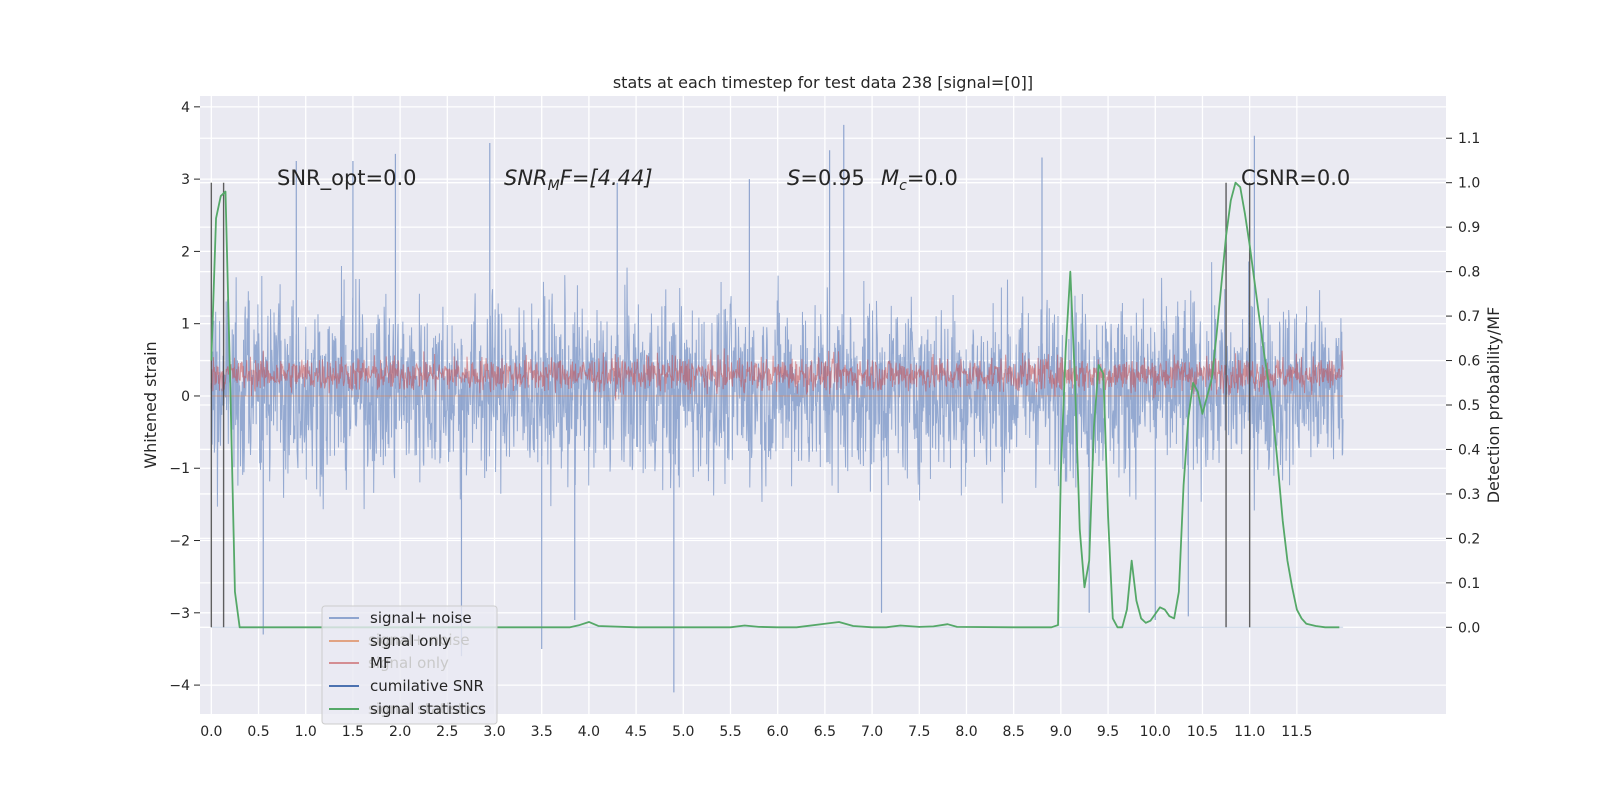 The height and width of the screenshot is (800, 1600). I want to click on series-mf, so click(777, 374).